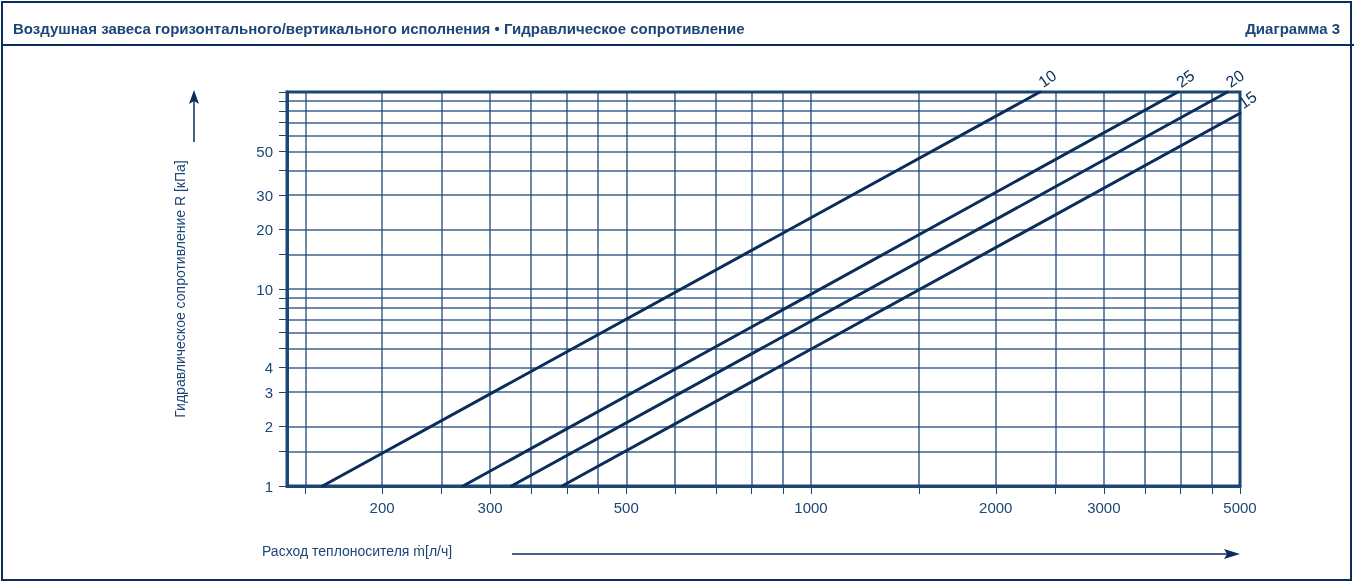 The width and height of the screenshot is (1355, 583). What do you see at coordinates (626, 507) in the screenshot?
I see `x-tick-label: 500` at bounding box center [626, 507].